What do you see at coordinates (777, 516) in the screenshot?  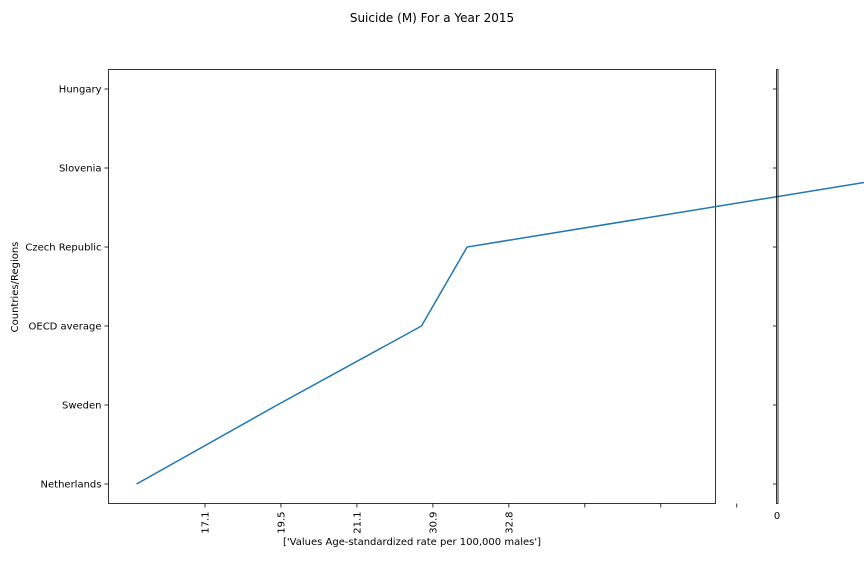 I see `side-axis-tick-label: 0` at bounding box center [777, 516].